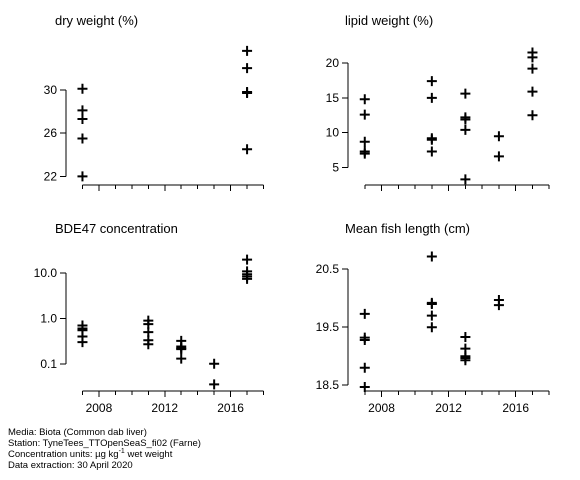  I want to click on caption-units-exponent: -1, so click(121, 451).